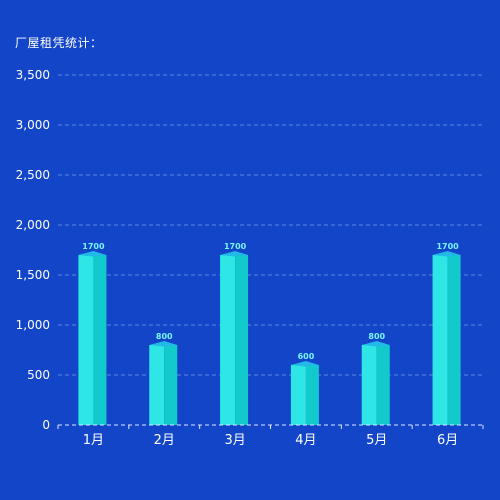 Image resolution: width=500 pixels, height=500 pixels. I want to click on y-tick-label: 1,000, so click(33, 325).